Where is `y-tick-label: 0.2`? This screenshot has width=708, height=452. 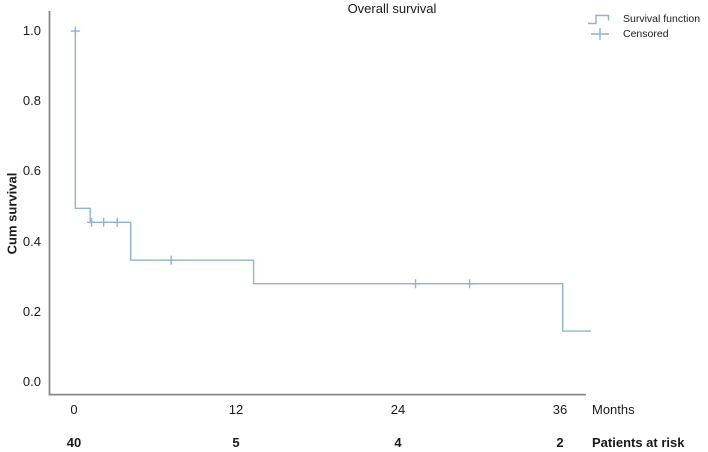
y-tick-label: 0.2 is located at coordinates (31, 311).